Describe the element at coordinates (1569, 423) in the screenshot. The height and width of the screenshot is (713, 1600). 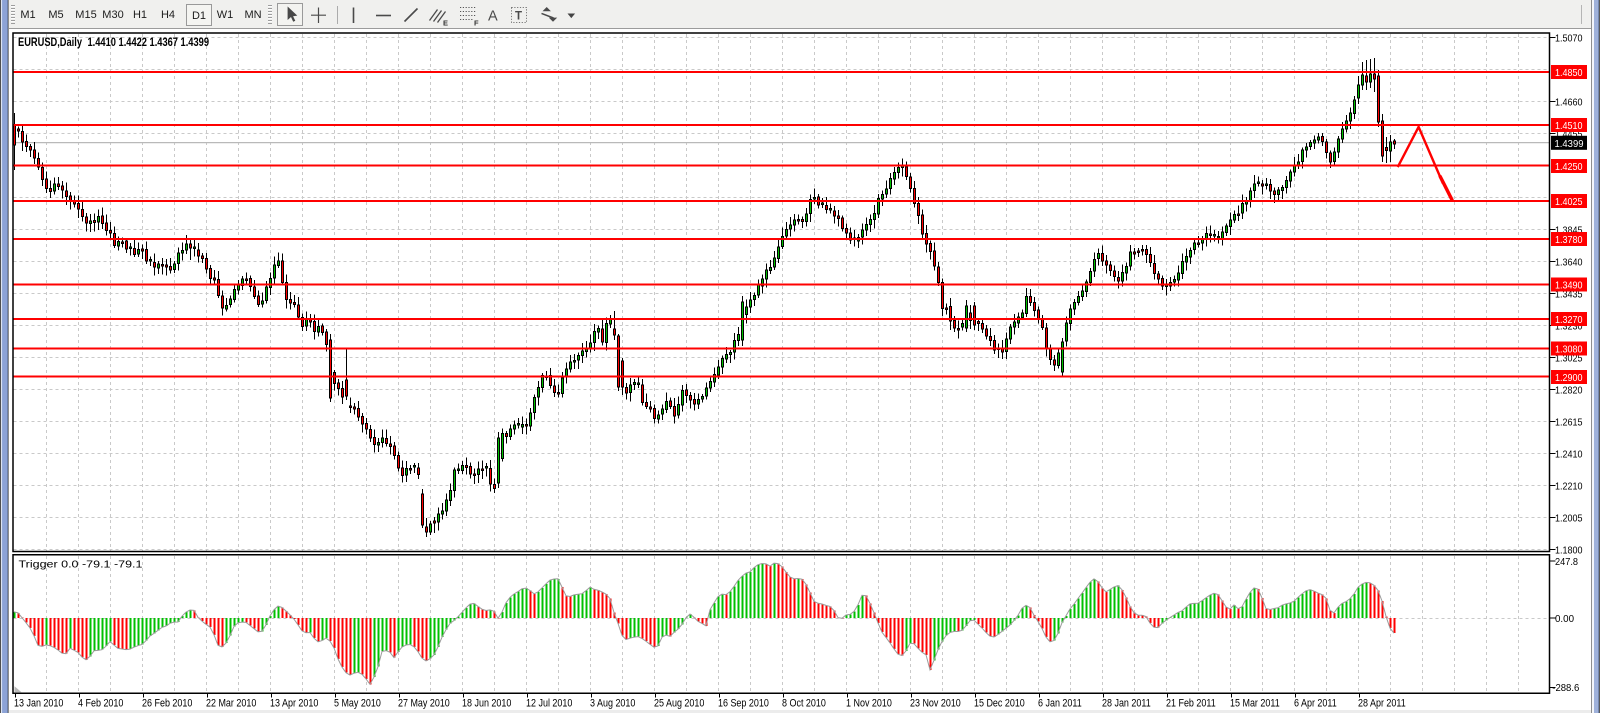
I see `svg-text: 1.2615` at that location.